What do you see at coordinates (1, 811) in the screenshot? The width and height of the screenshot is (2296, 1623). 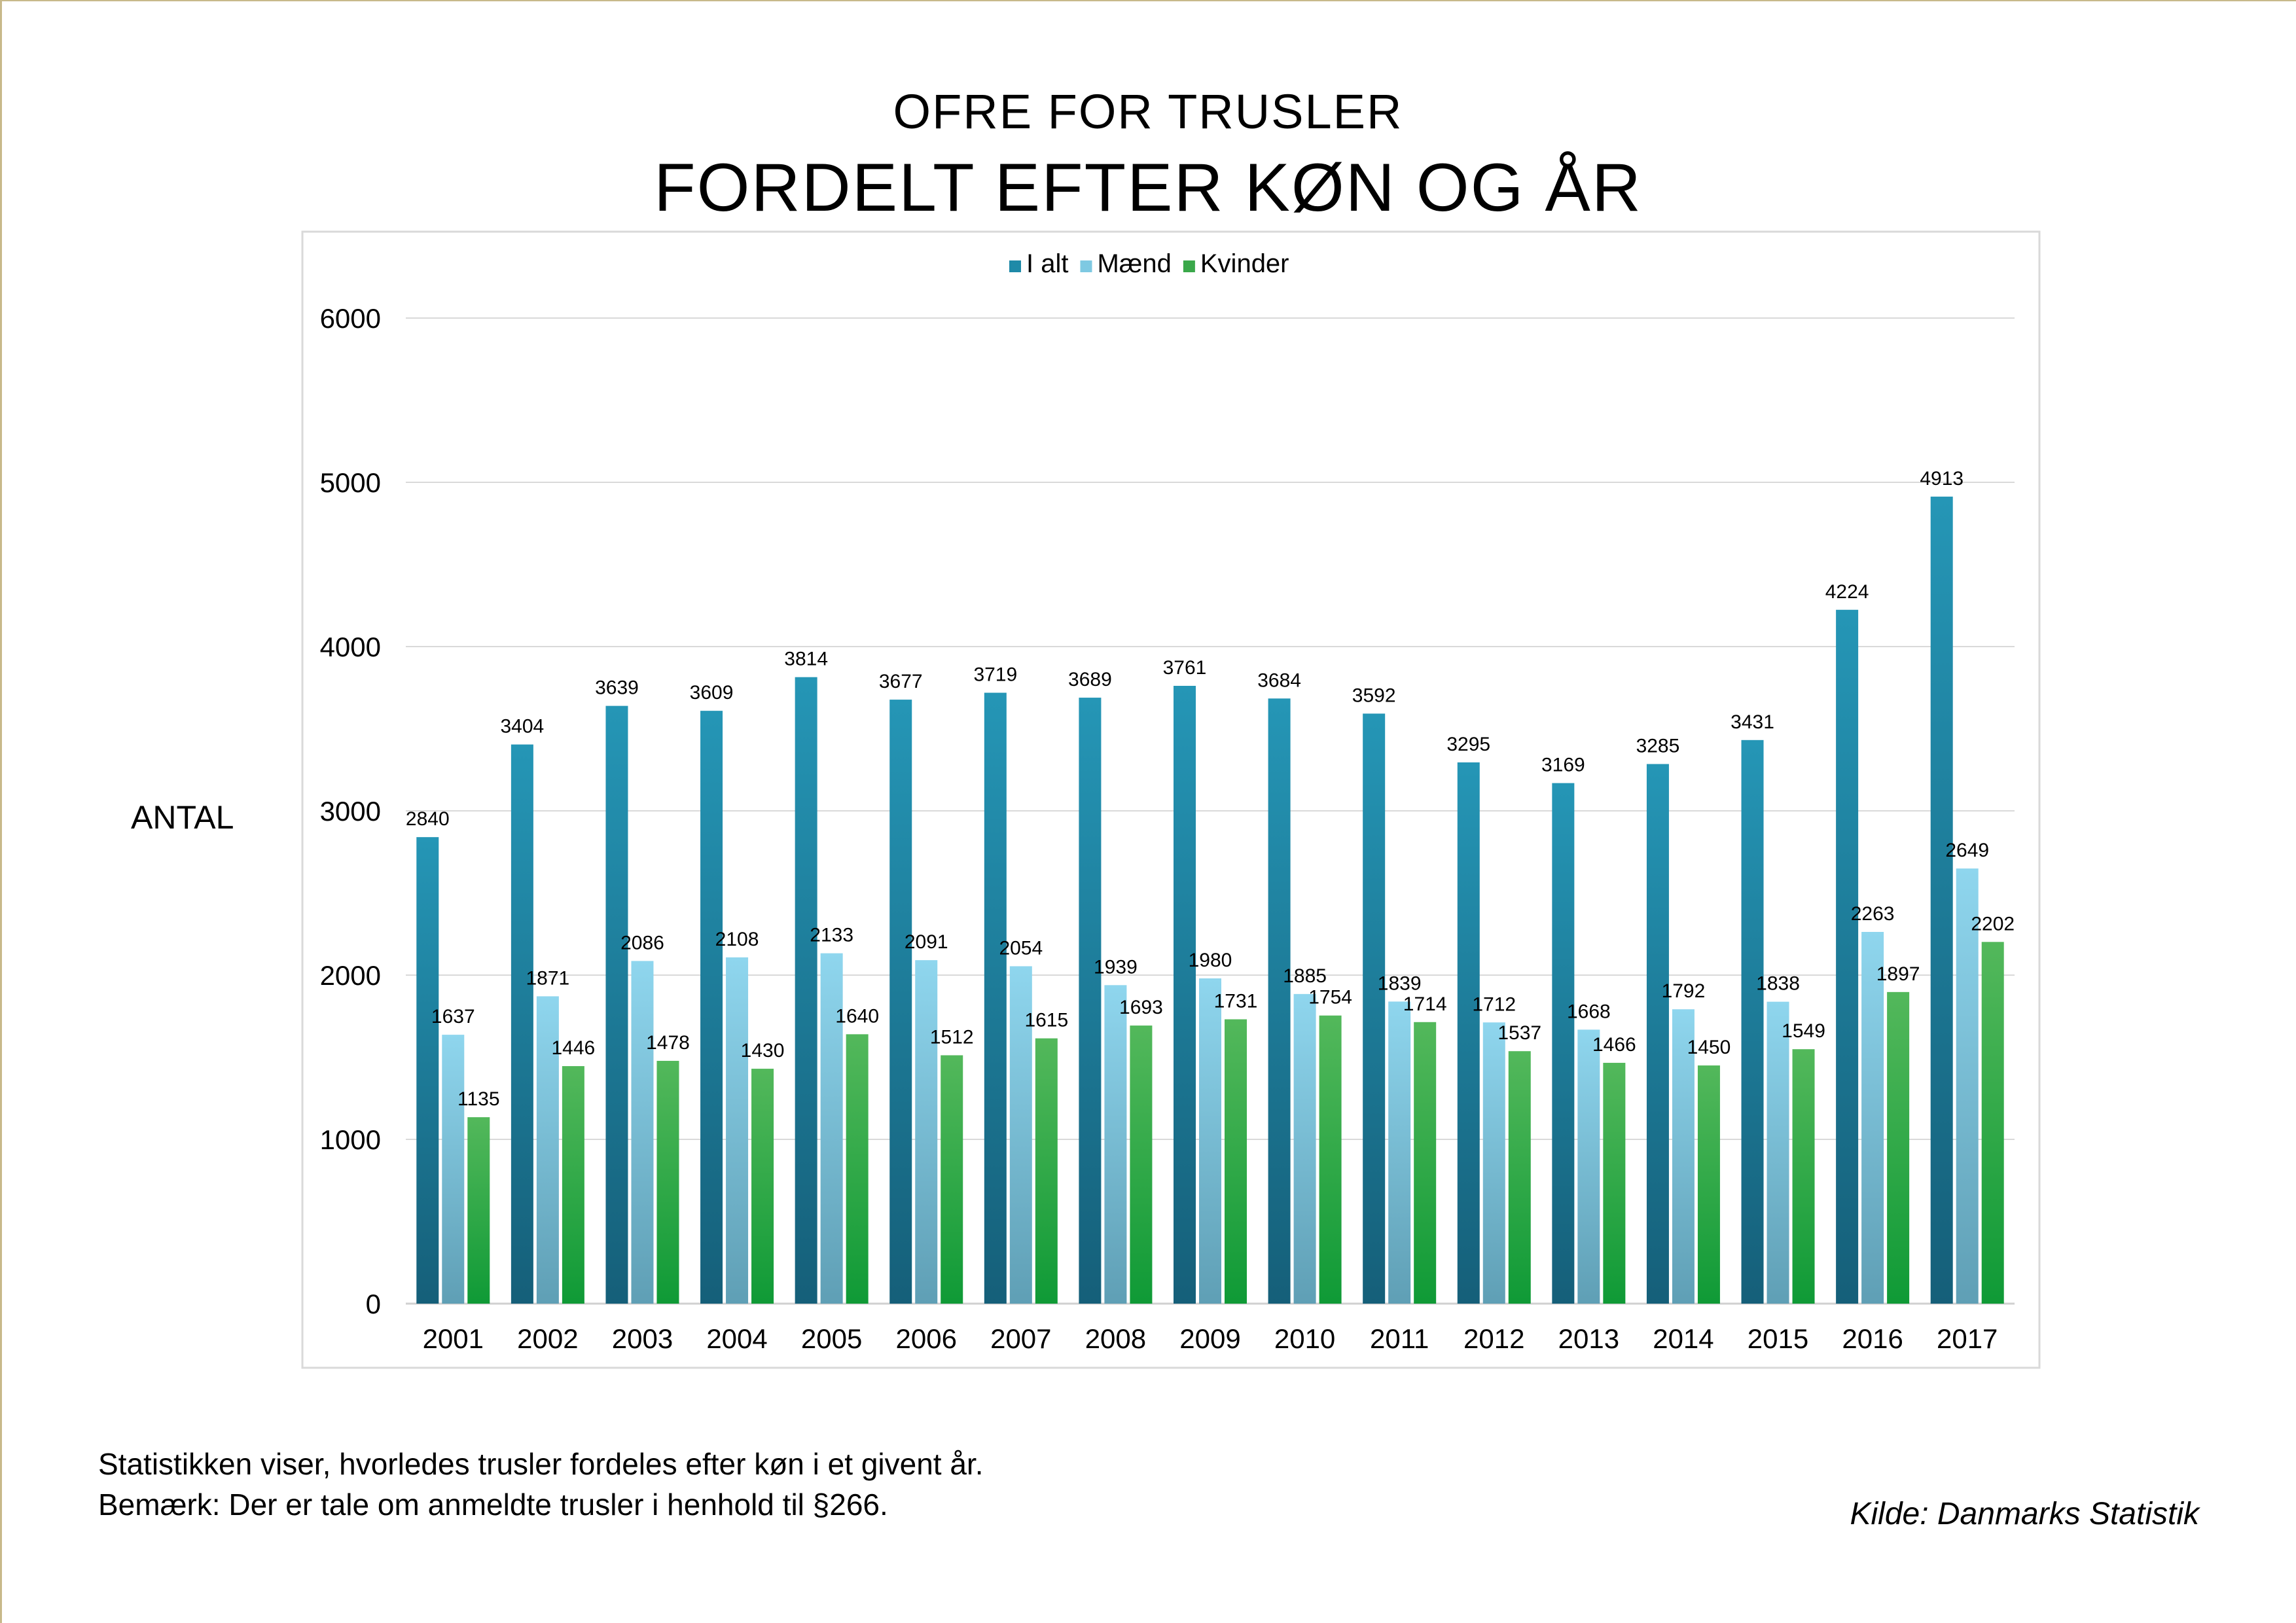 I see `page-border-left` at bounding box center [1, 811].